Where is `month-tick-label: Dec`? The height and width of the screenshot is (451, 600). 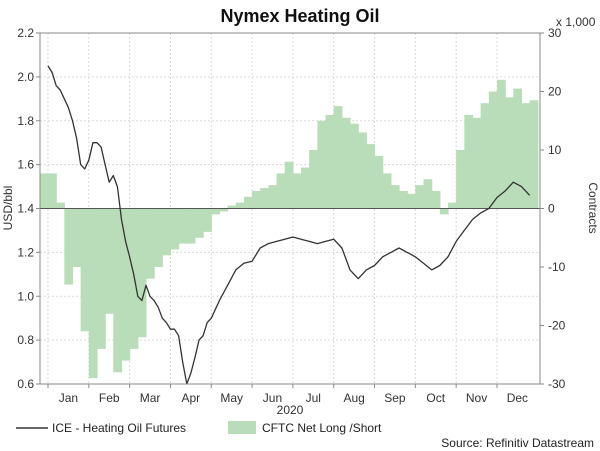 month-tick-label: Dec is located at coordinates (517, 398).